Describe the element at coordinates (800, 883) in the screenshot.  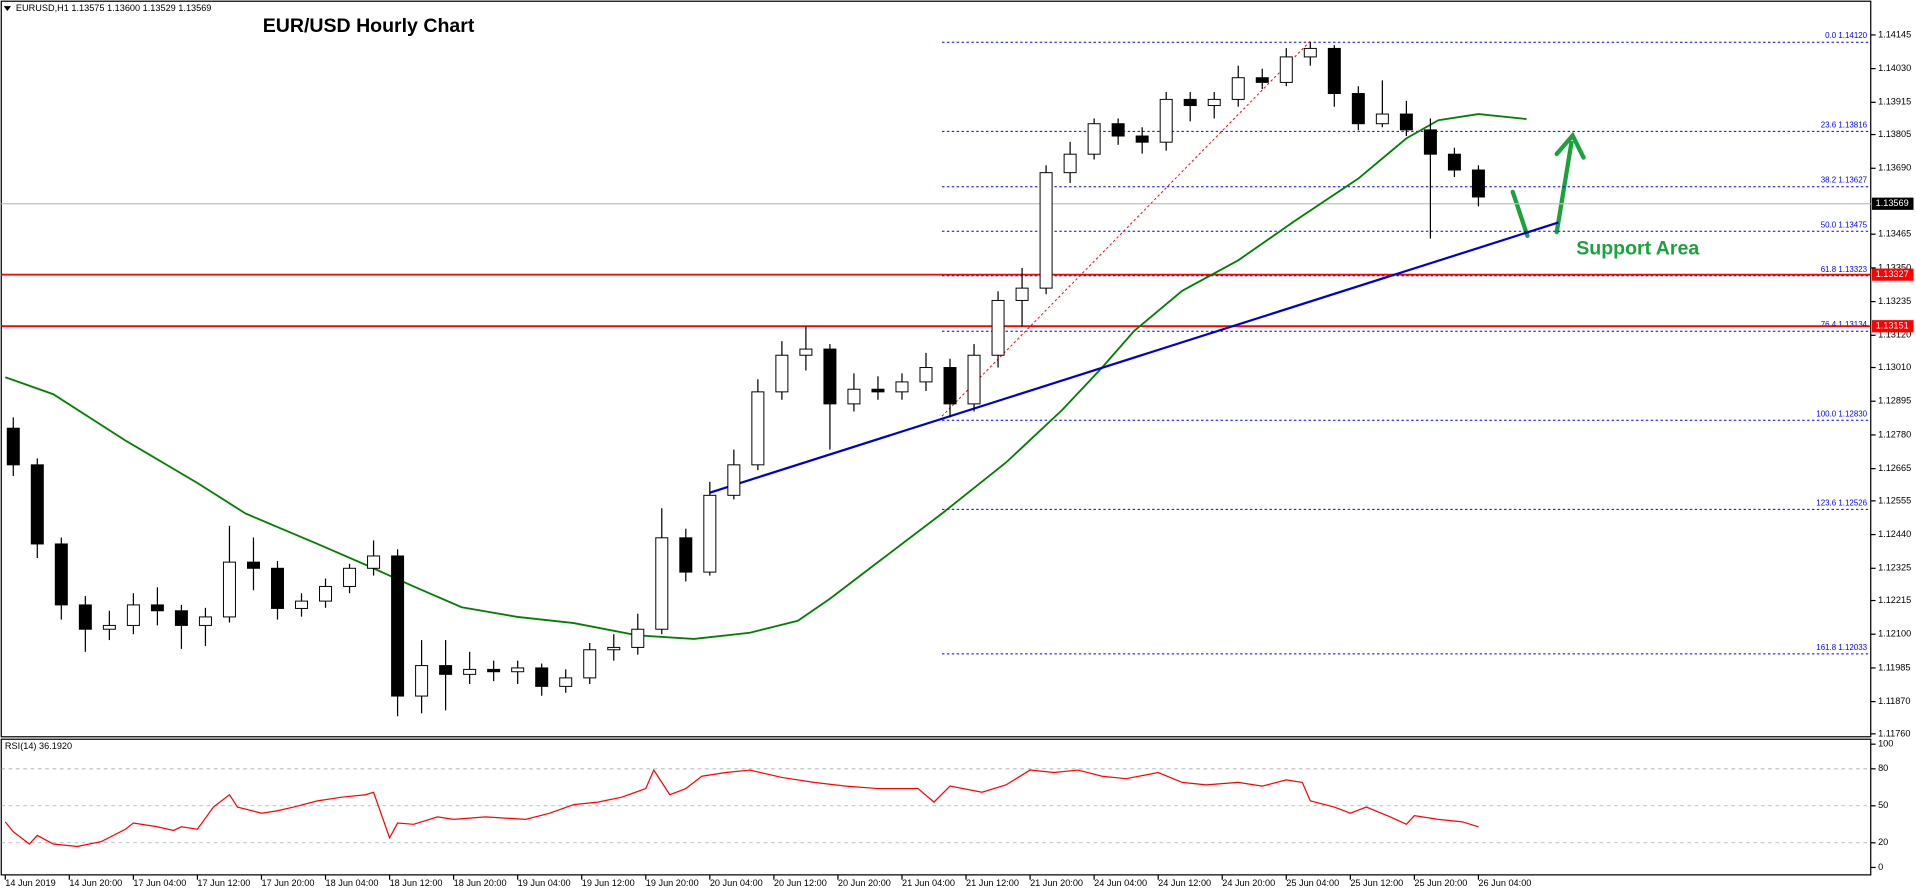
I see `x-tick-label: 20 Jun 12:00` at that location.